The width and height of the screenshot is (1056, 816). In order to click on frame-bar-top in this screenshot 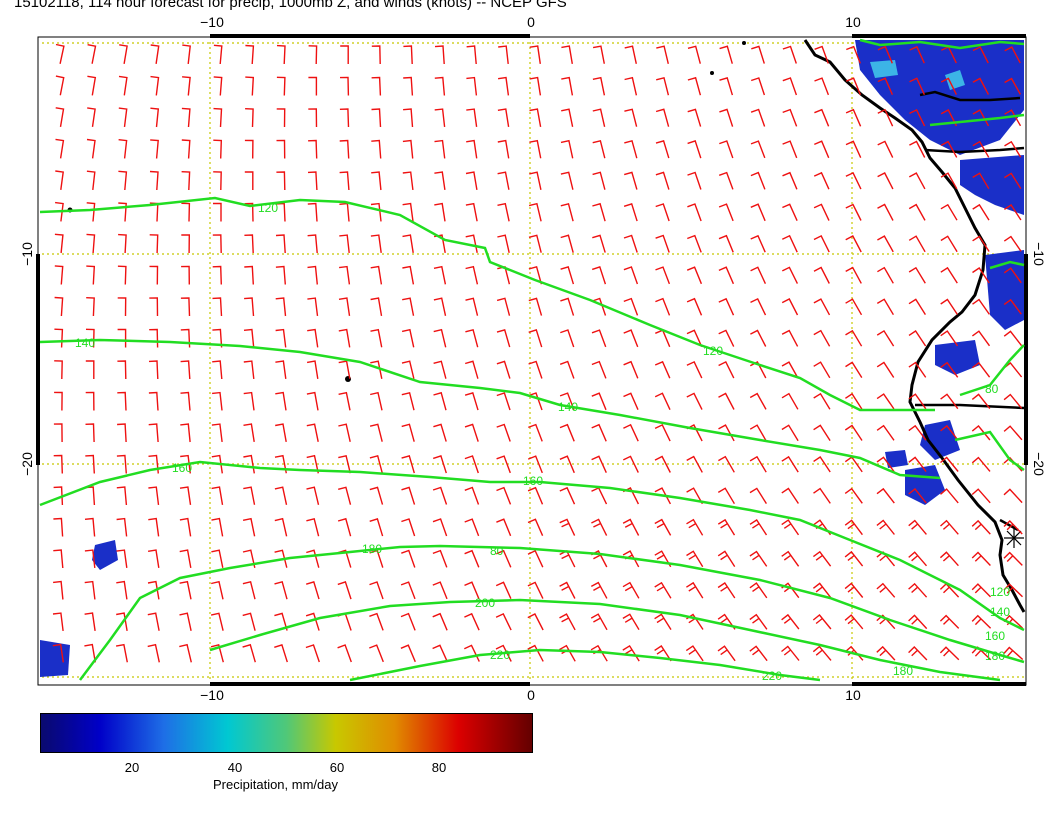, I will do `click(370, 36)`.